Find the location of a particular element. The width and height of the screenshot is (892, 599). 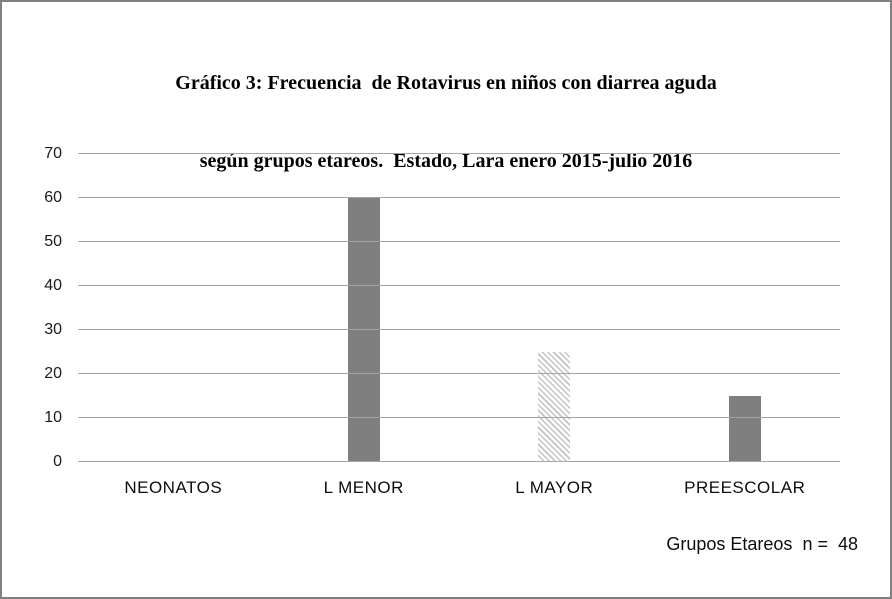

y-tick-label-0: 0 is located at coordinates (57, 461).